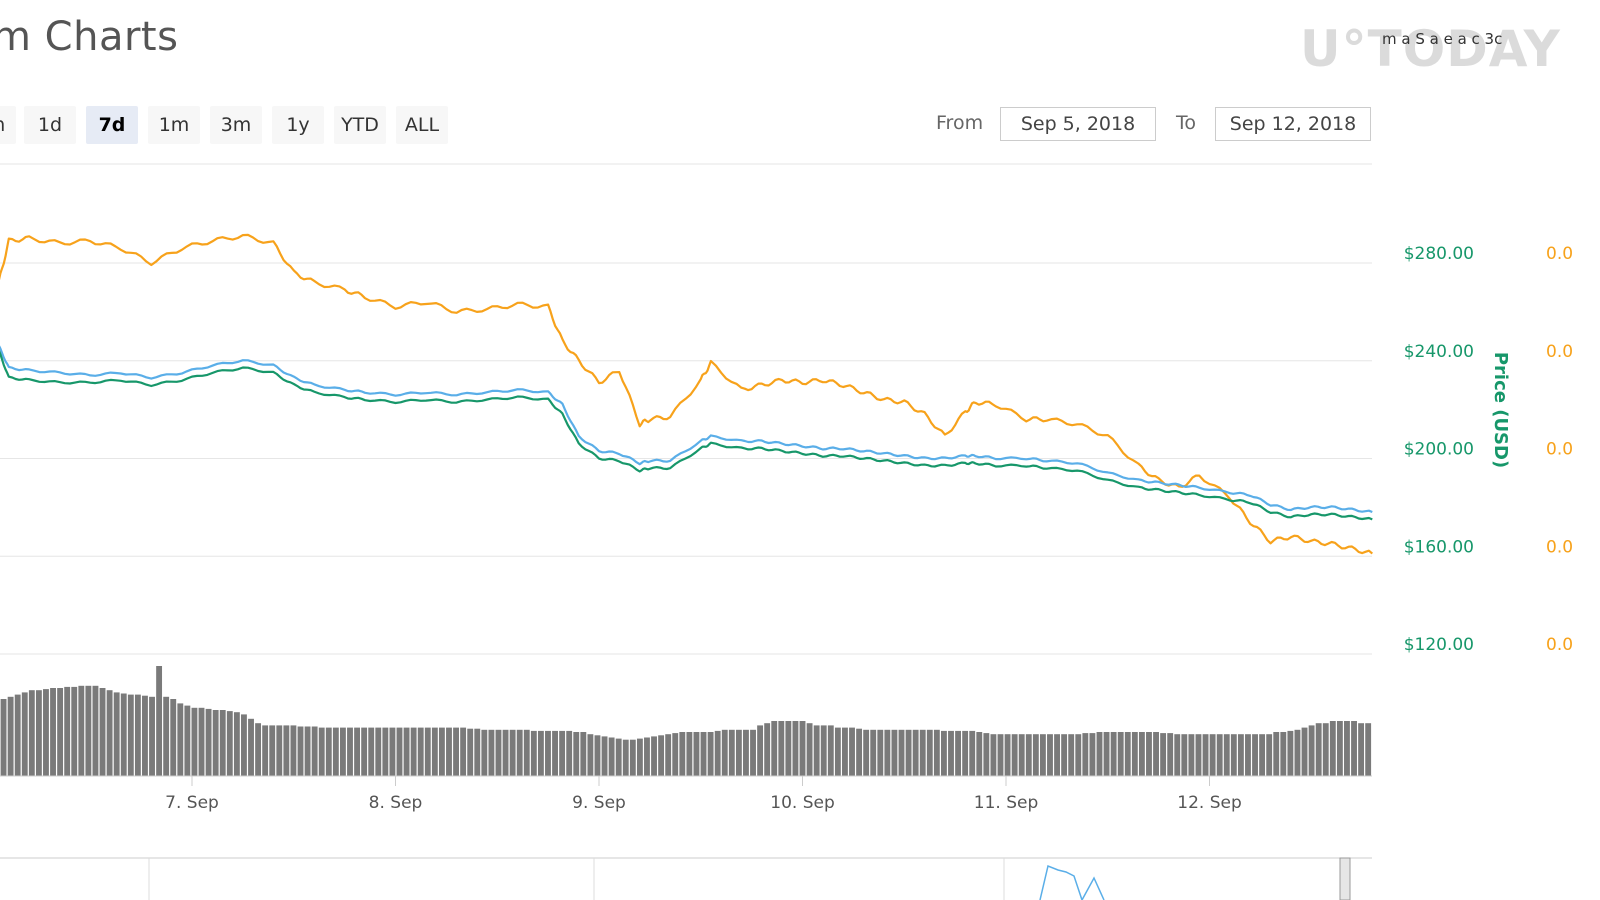  Describe the element at coordinates (89, 37) in the screenshot. I see `page-title: m Charts` at that location.